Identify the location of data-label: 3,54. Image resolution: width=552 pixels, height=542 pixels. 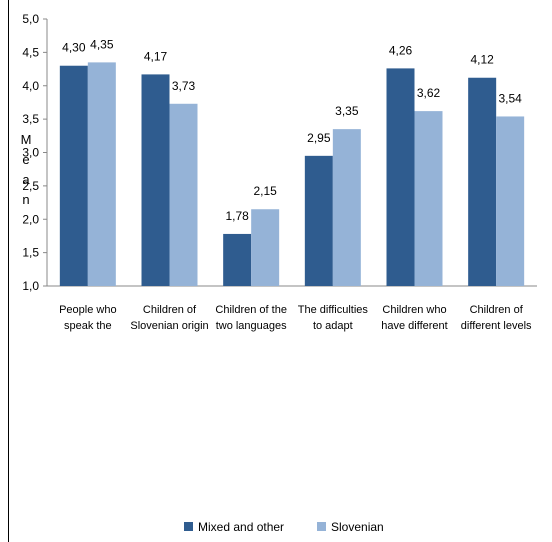
(510, 98).